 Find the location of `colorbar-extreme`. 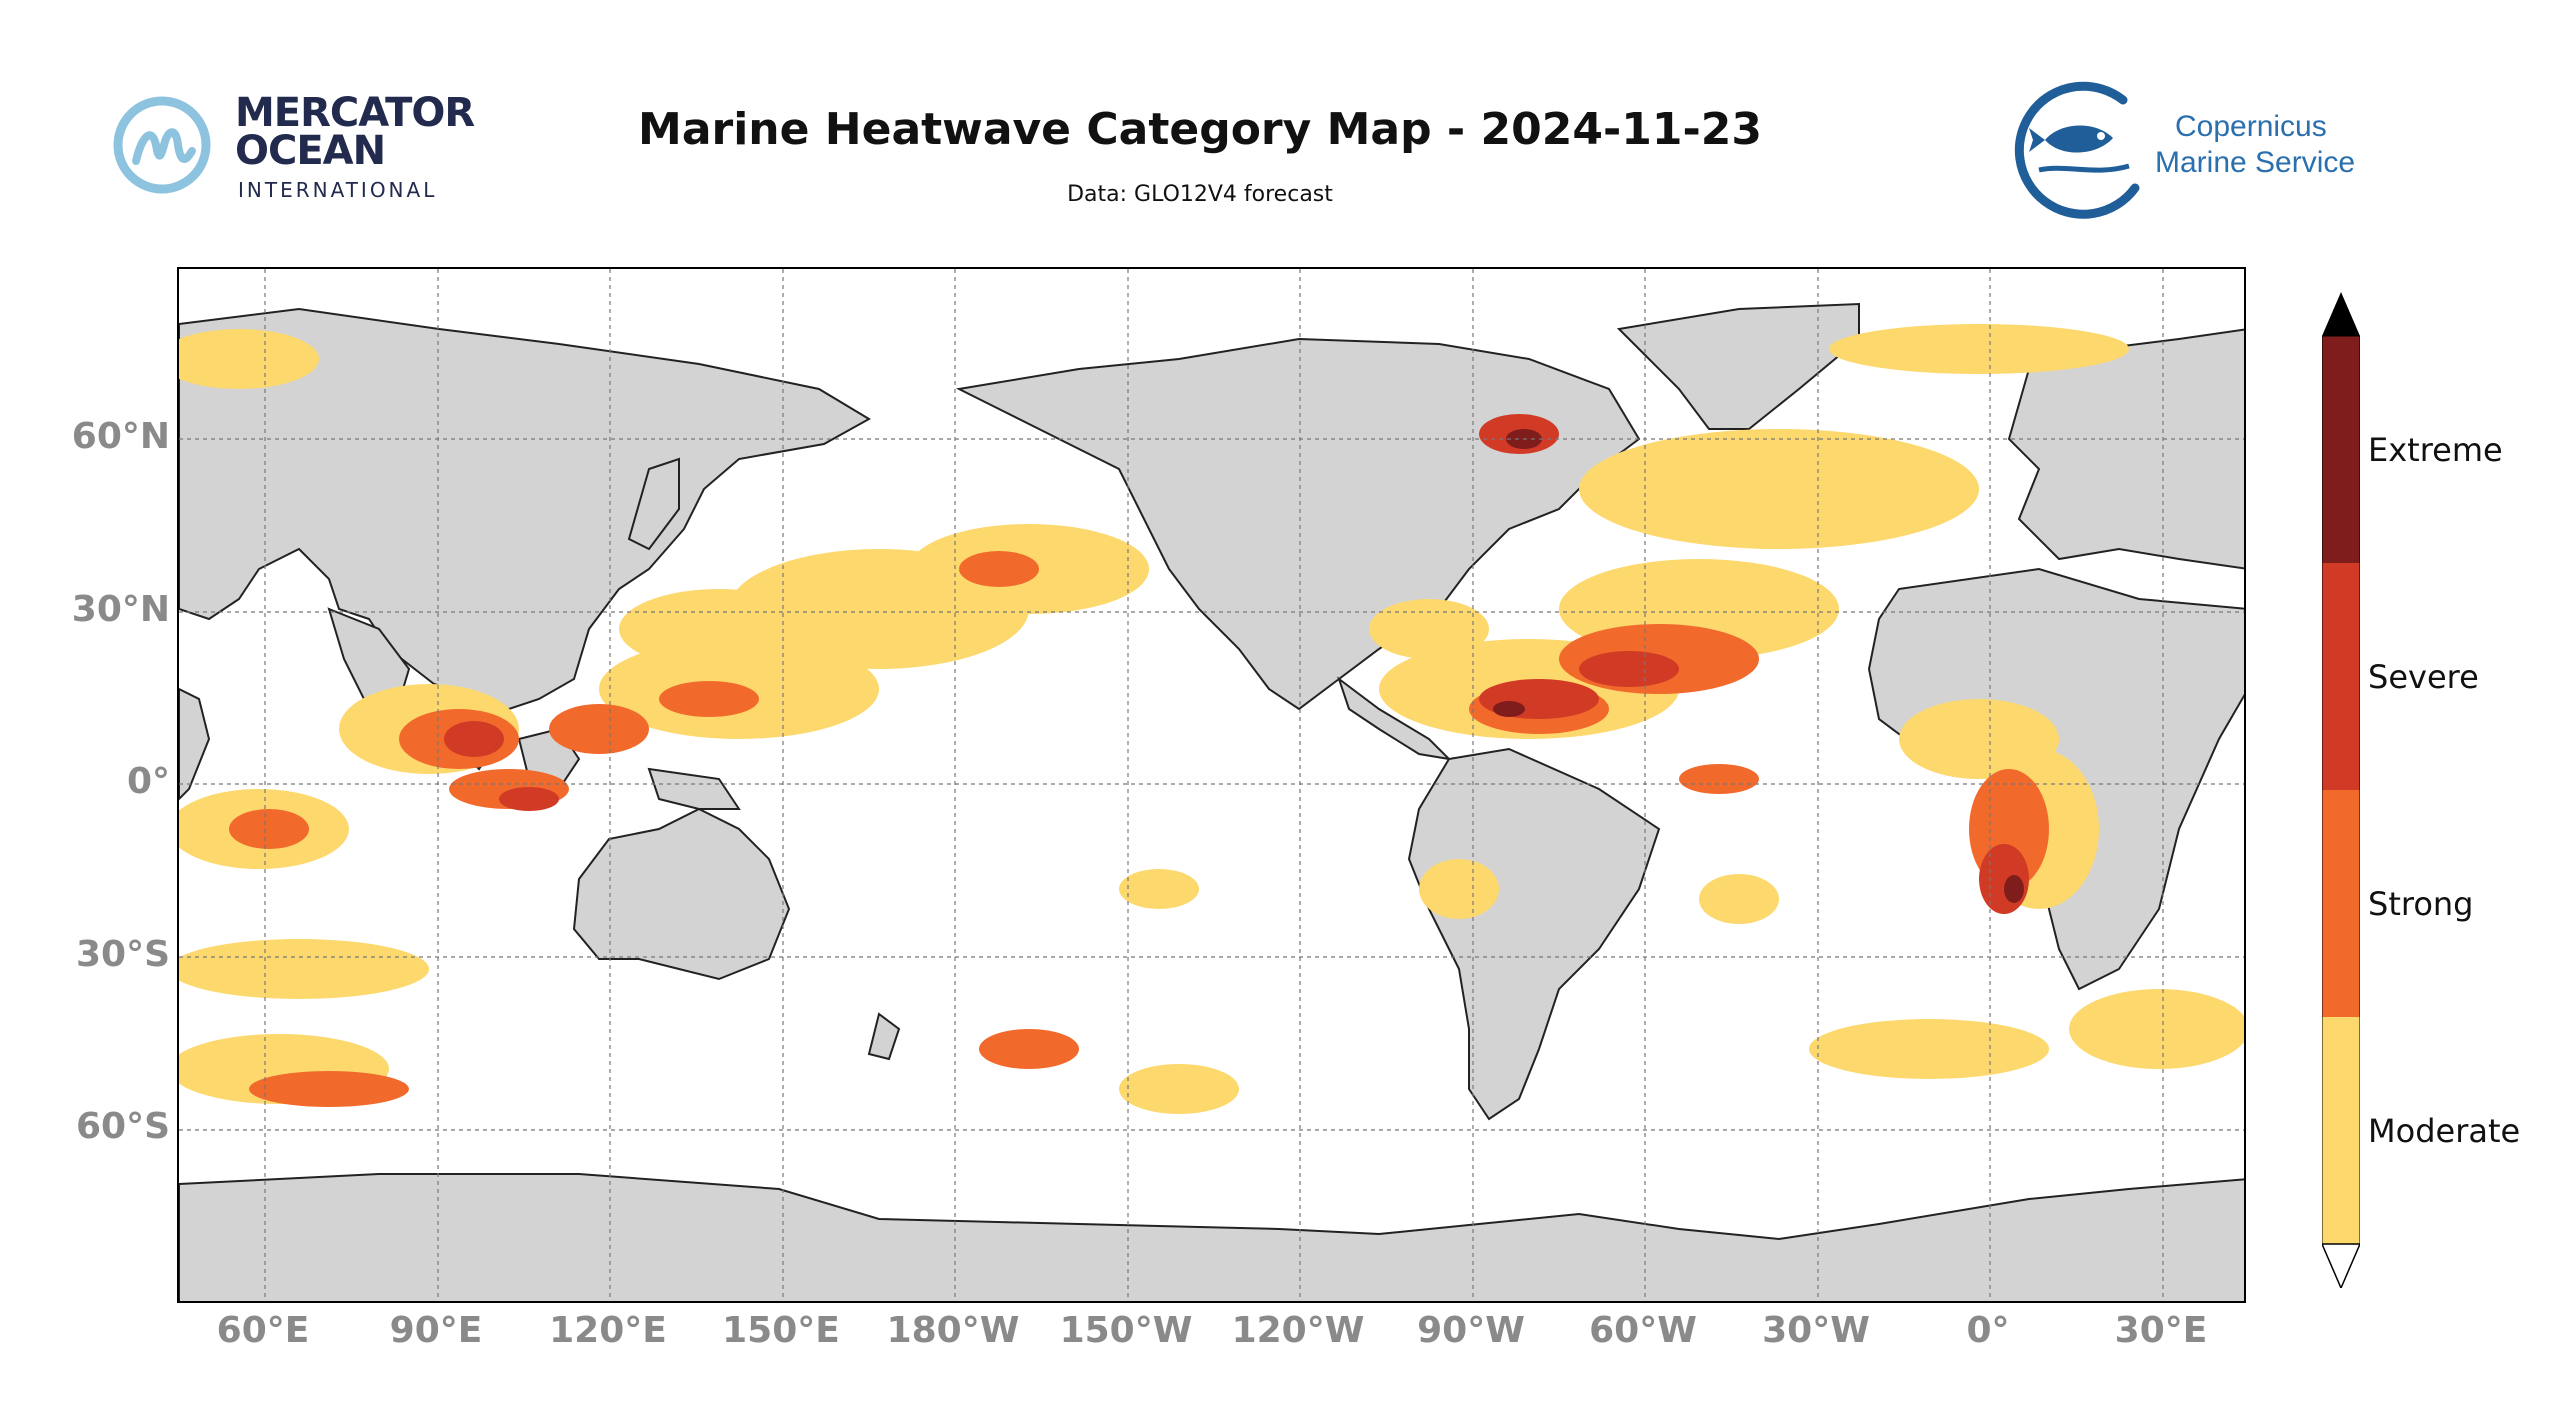

colorbar-extreme is located at coordinates (2341, 449).